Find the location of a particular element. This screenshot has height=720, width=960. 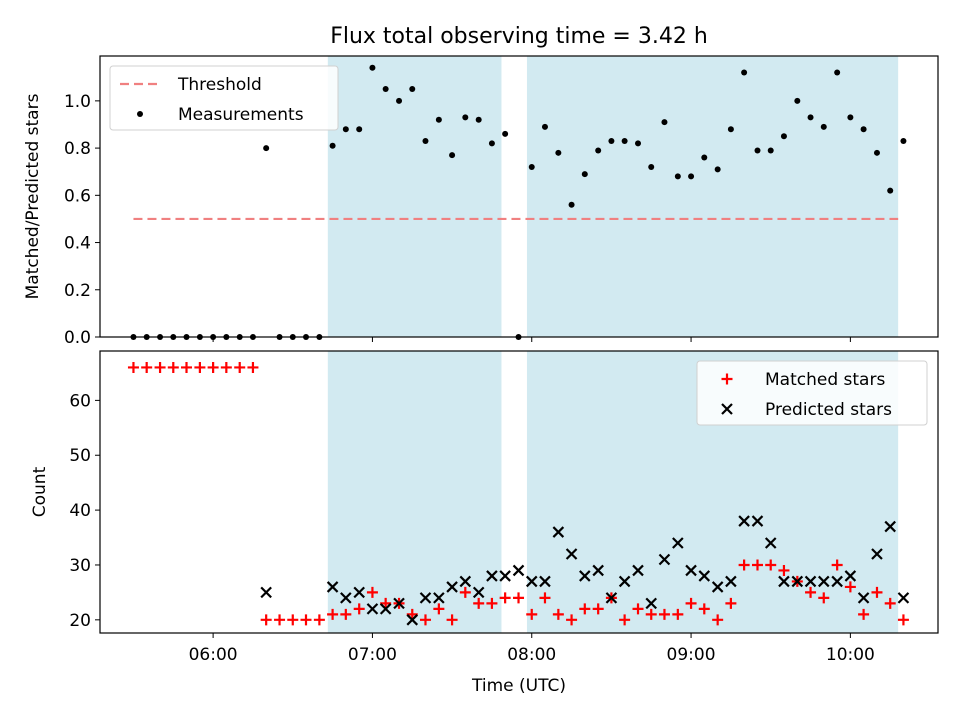

x-tick-label: 06:00 is located at coordinates (213, 655).